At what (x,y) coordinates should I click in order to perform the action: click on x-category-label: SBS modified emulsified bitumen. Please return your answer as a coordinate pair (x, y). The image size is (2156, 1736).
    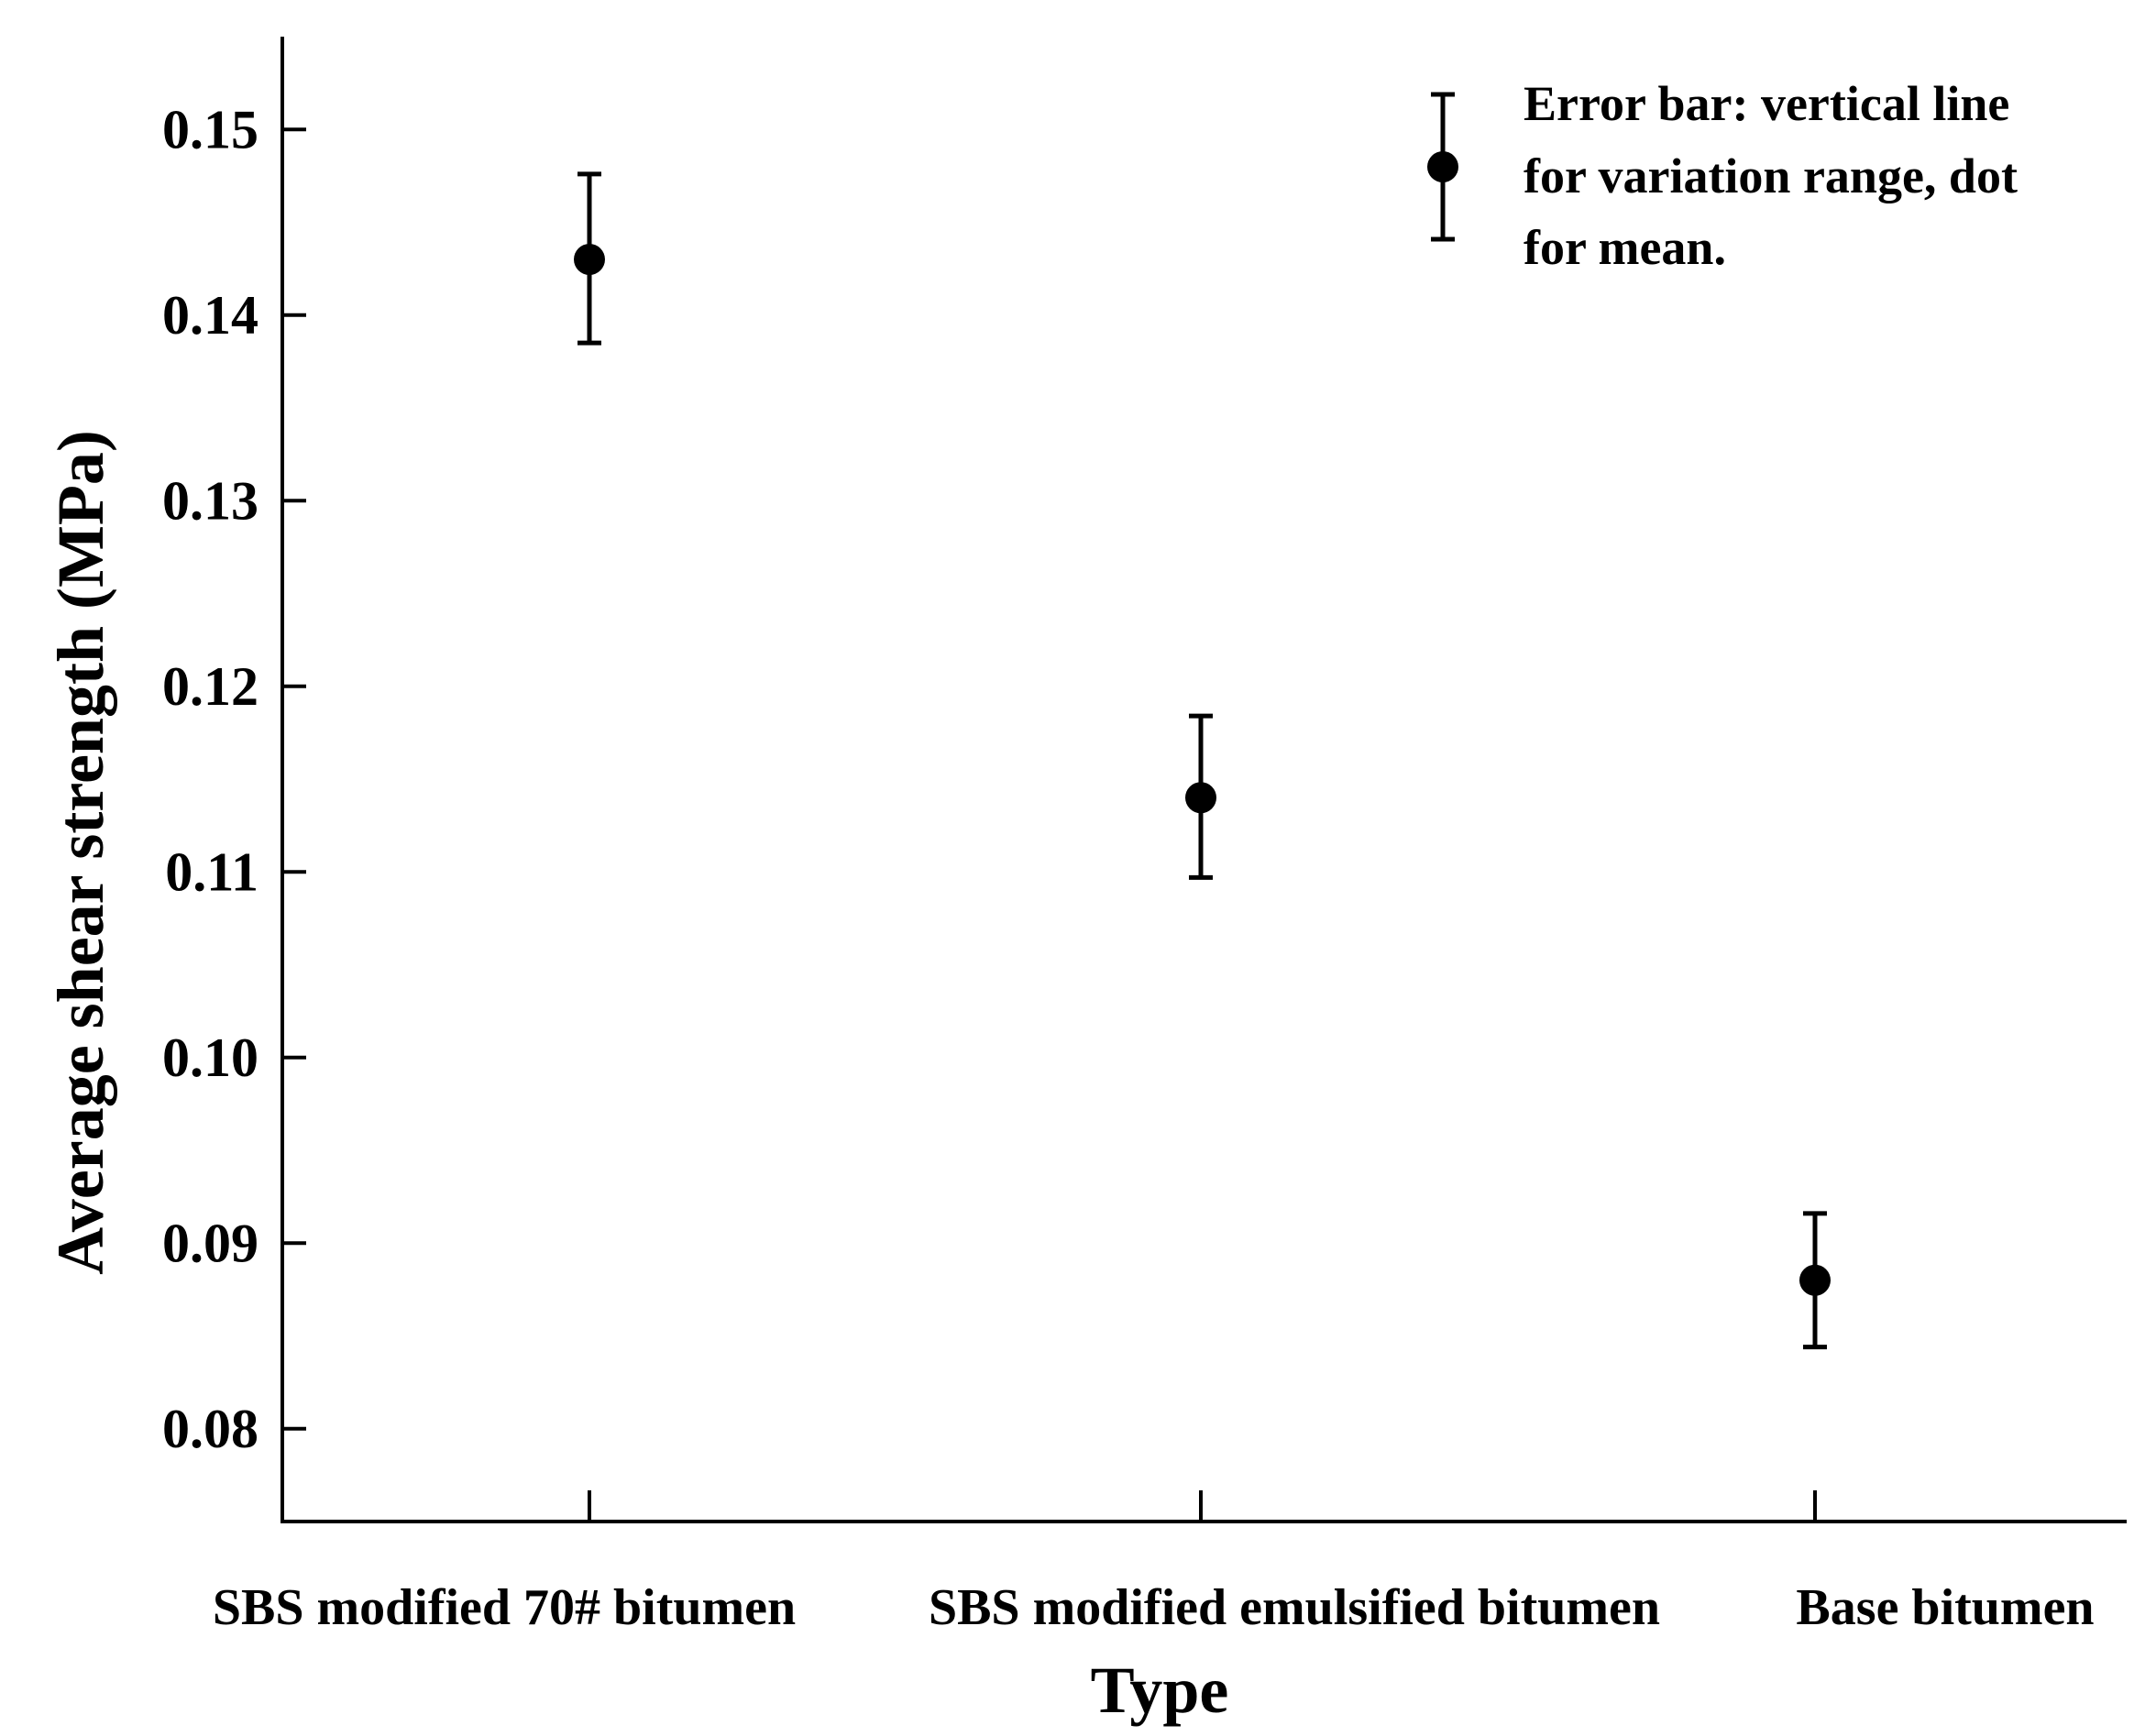
    Looking at the image, I should click on (1294, 1608).